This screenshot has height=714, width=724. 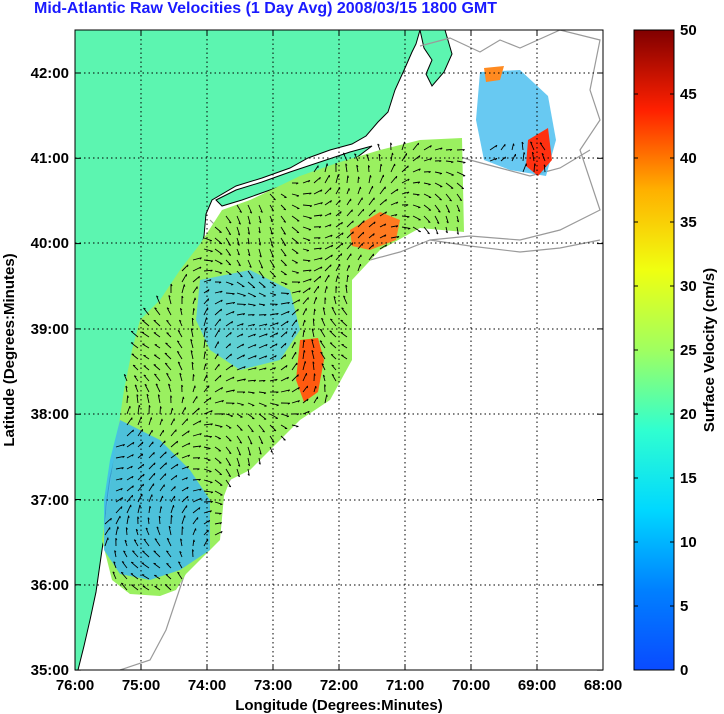 What do you see at coordinates (539, 152) in the screenshot?
I see `velocity-hotspot-ne` at bounding box center [539, 152].